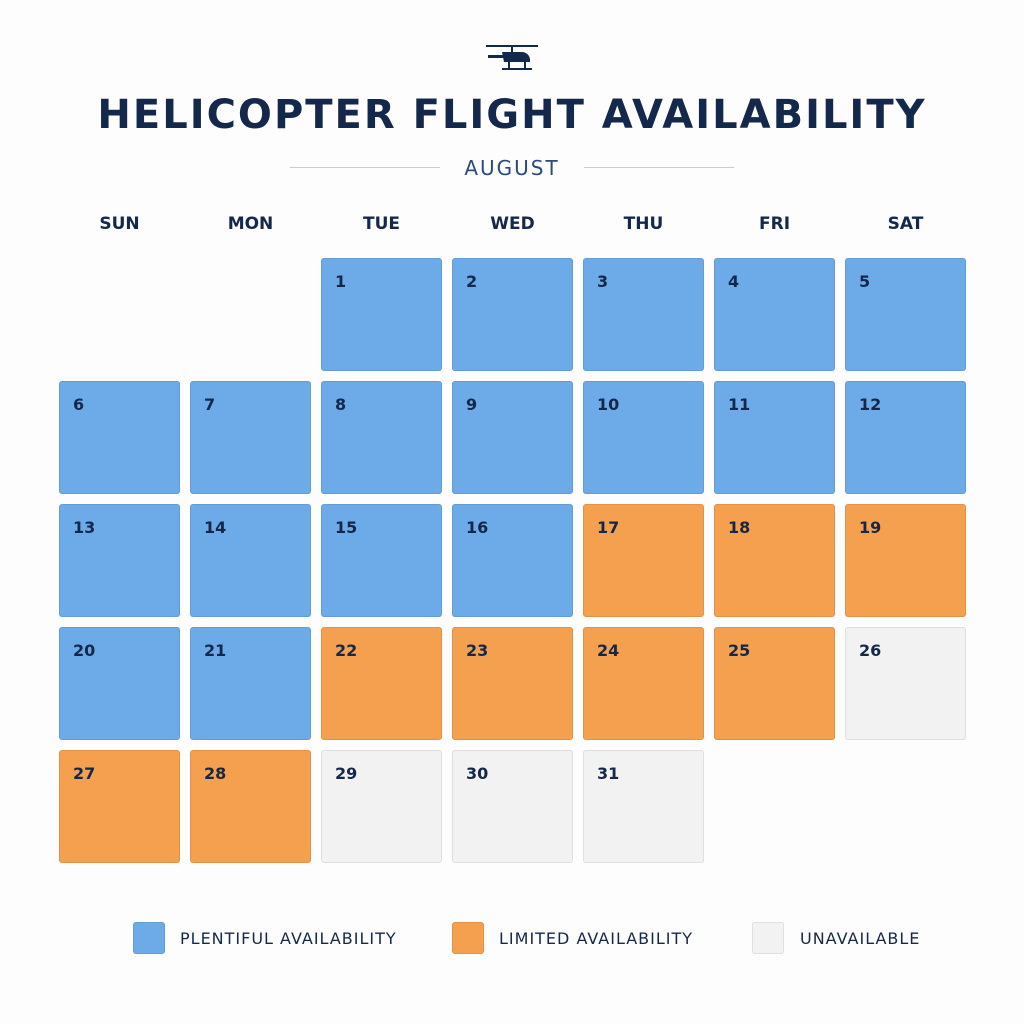 This screenshot has height=1024, width=1024. I want to click on day-number: 31, so click(608, 773).